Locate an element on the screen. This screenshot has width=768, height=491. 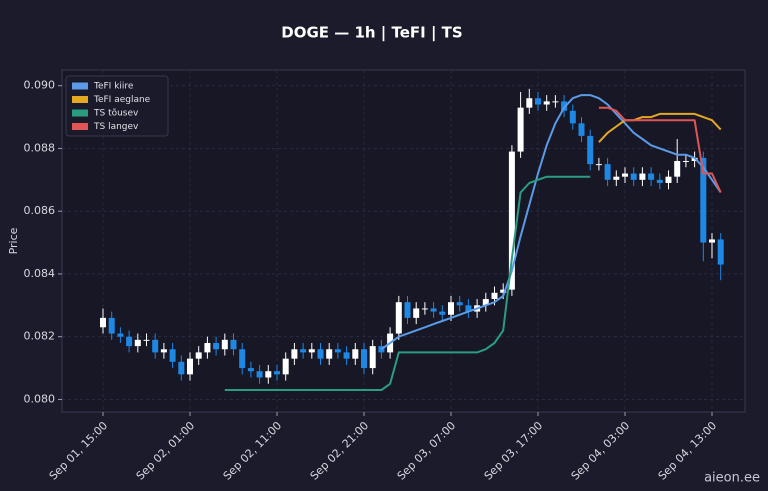
legend-label: TS langev is located at coordinates (116, 127).